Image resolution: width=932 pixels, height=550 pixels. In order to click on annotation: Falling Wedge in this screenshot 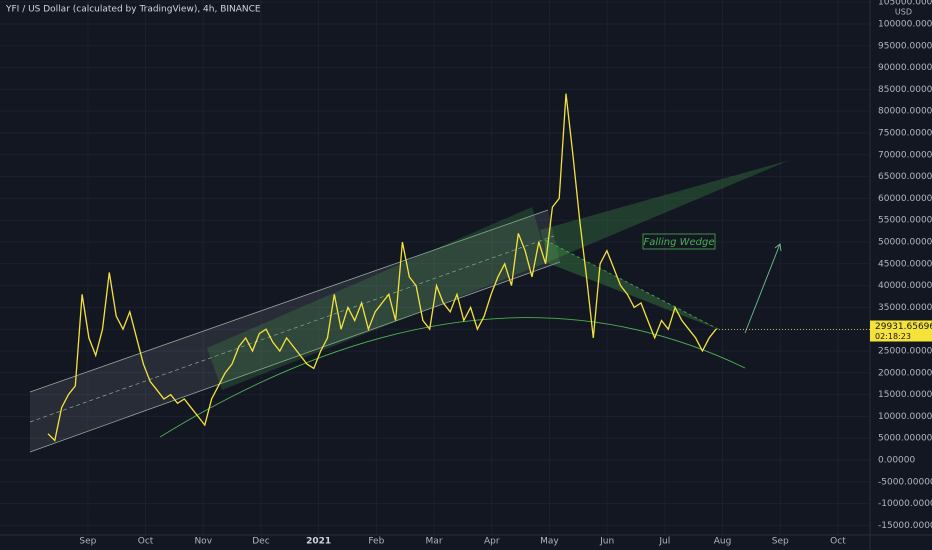, I will do `click(679, 242)`.